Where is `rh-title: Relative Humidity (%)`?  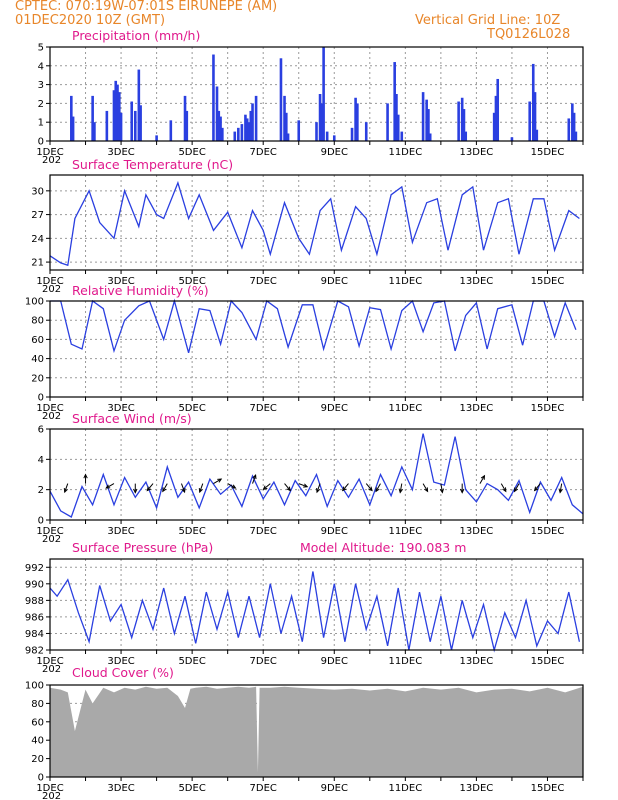 rh-title: Relative Humidity (%) is located at coordinates (140, 290).